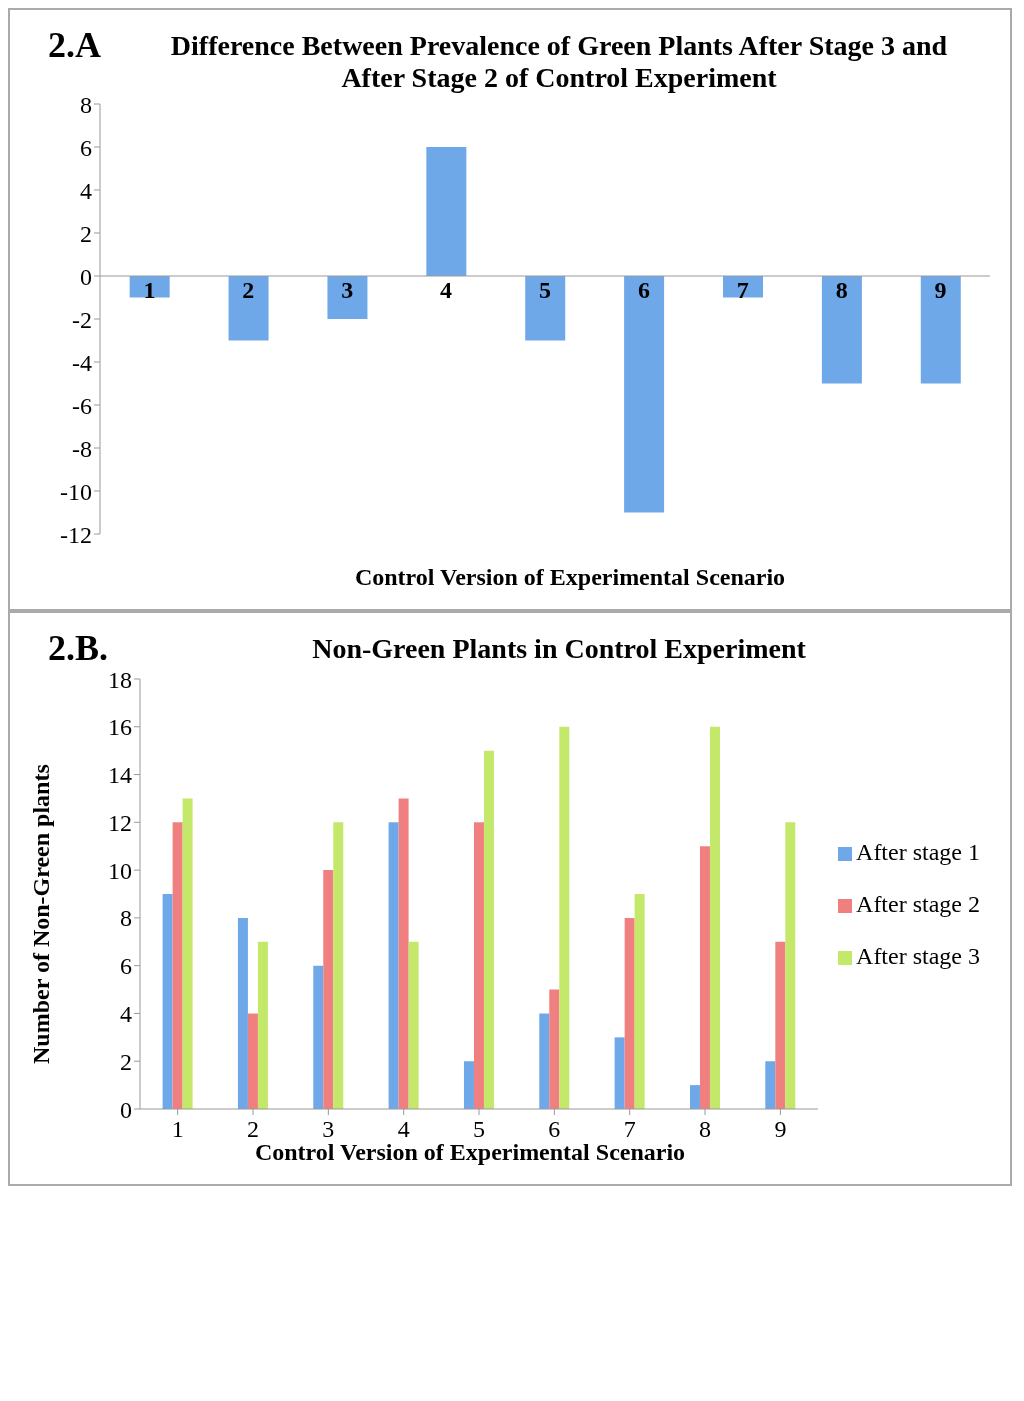 Image resolution: width=1024 pixels, height=1401 pixels. I want to click on y-tick-label: -2, so click(82, 319).